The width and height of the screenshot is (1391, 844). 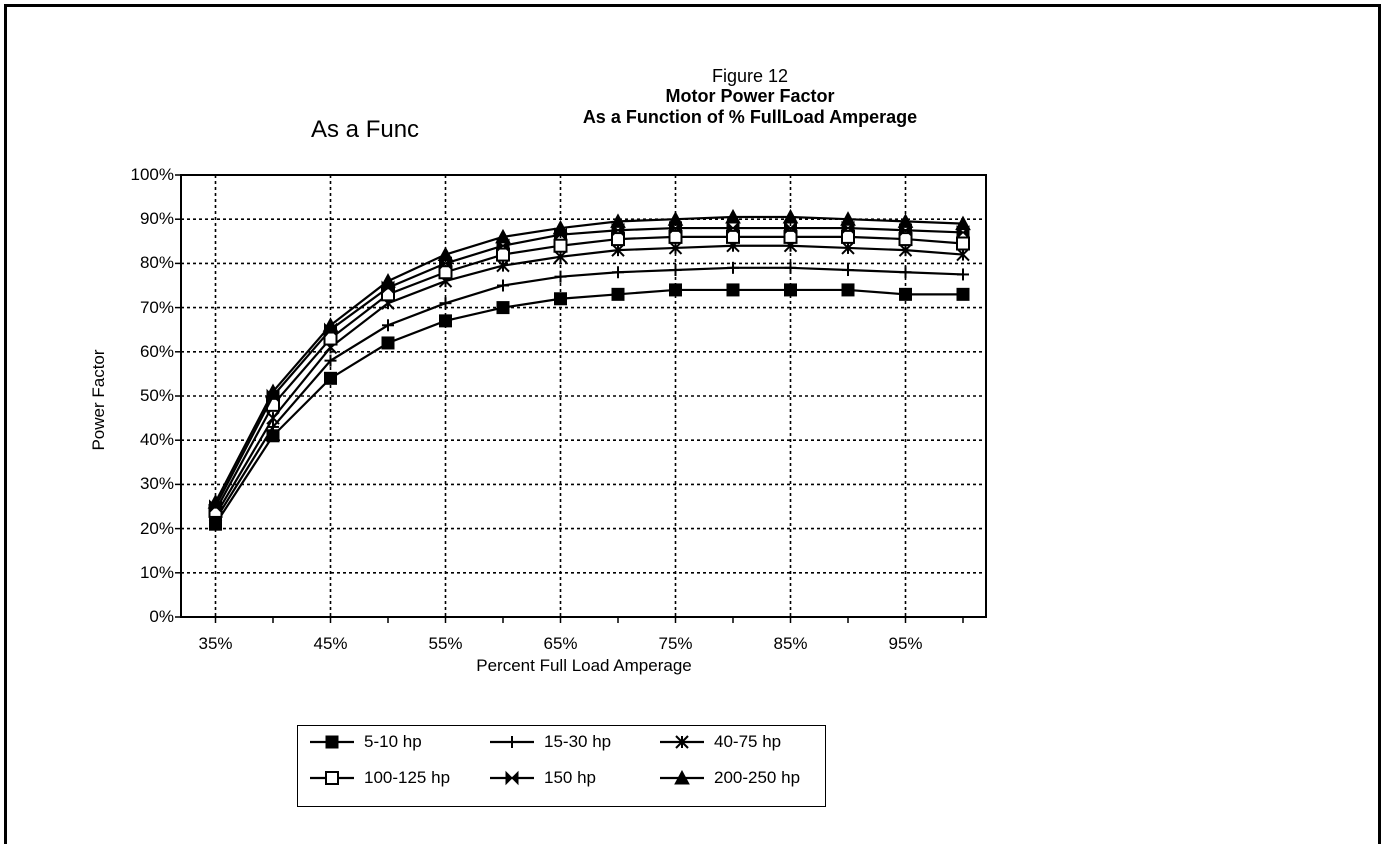 What do you see at coordinates (365, 129) in the screenshot?
I see `stray-title-fragment: As a Func` at bounding box center [365, 129].